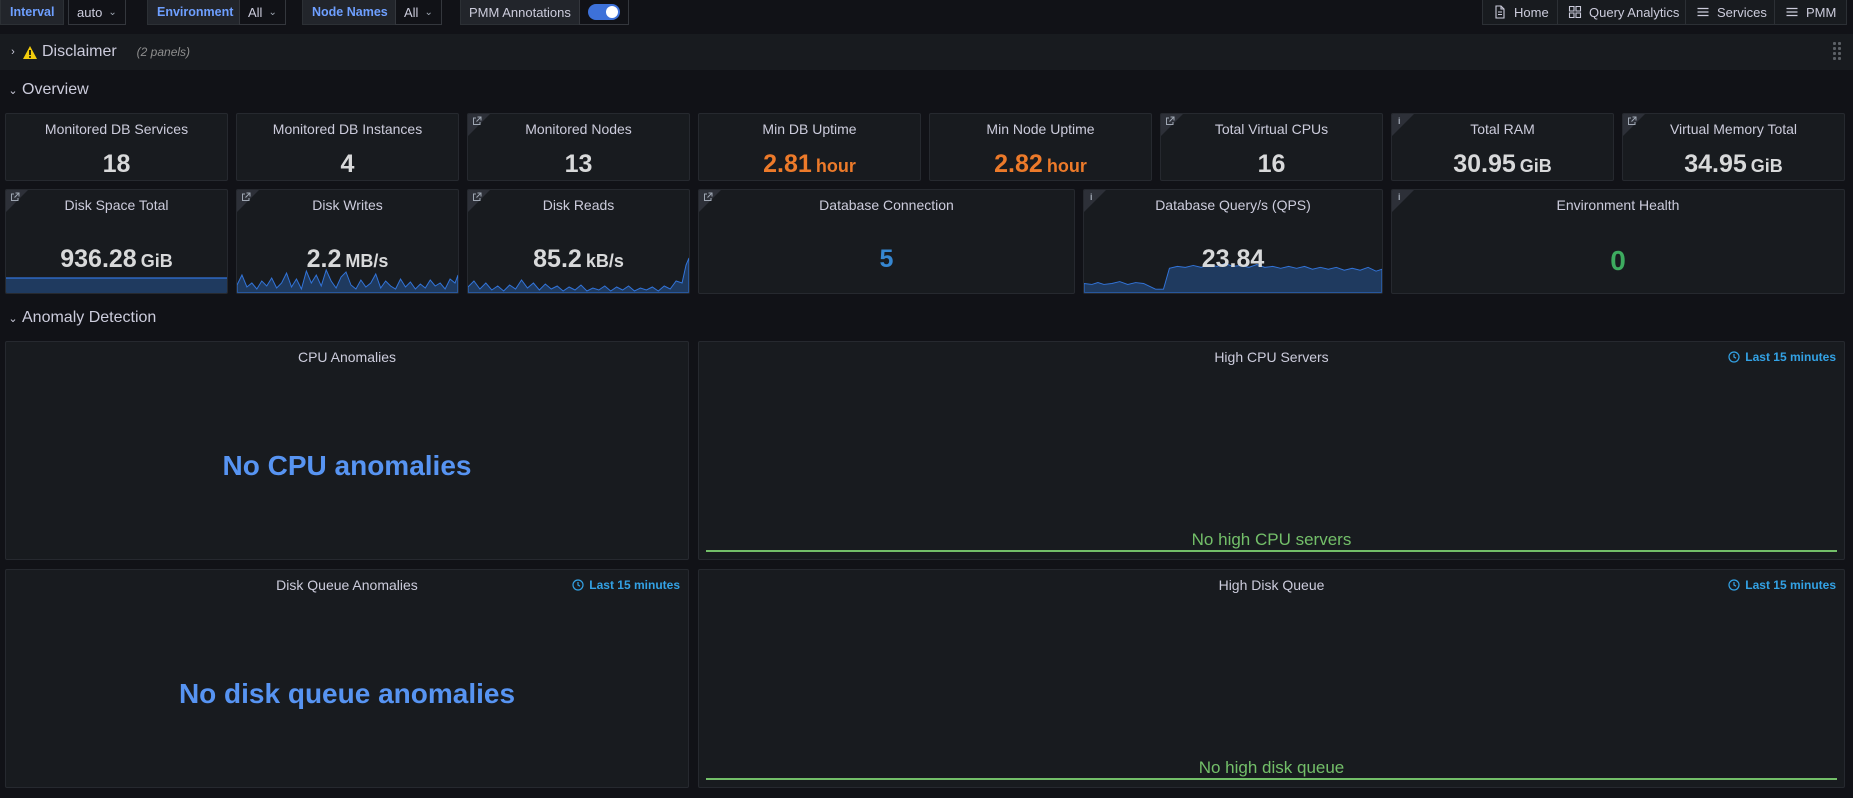 Image resolution: width=1853 pixels, height=798 pixels. I want to click on stat-monitored-nodes: Monitored Nodes 13, so click(578, 147).